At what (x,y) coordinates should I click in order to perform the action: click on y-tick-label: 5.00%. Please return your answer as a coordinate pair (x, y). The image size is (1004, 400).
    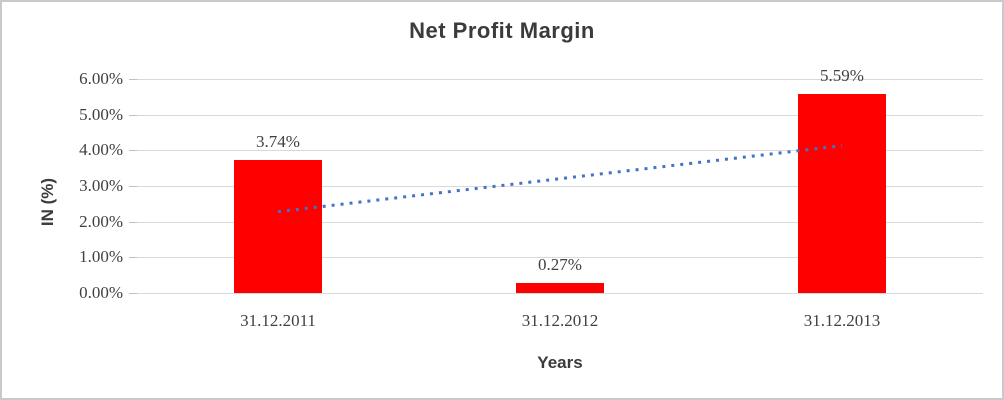
    Looking at the image, I should click on (101, 114).